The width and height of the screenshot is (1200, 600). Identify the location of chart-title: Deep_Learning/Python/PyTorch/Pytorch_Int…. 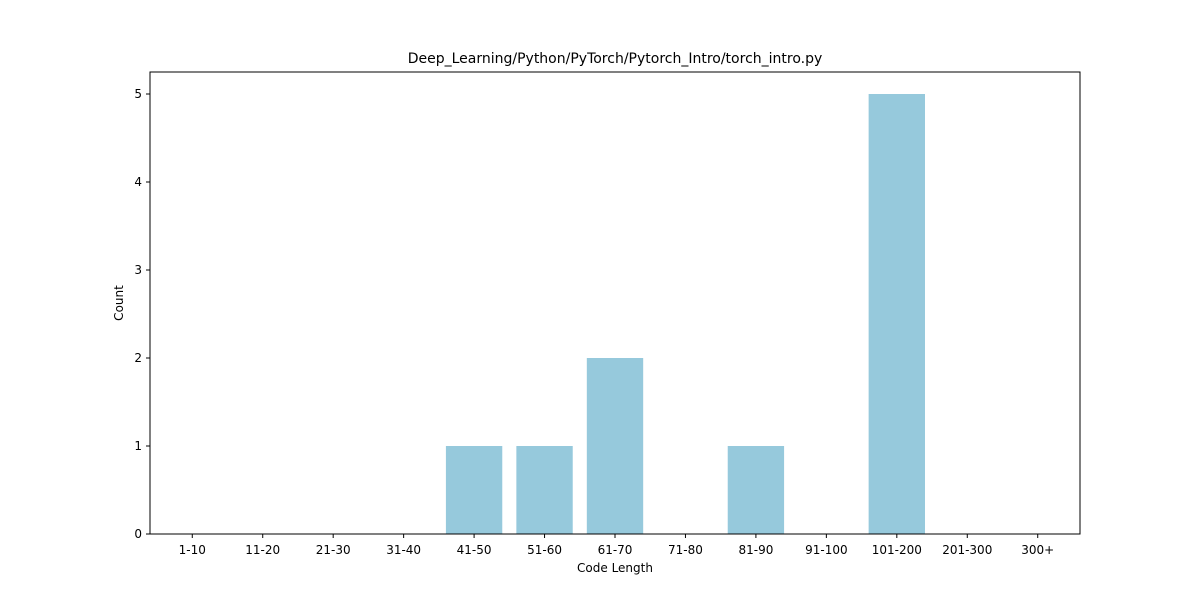
(615, 59).